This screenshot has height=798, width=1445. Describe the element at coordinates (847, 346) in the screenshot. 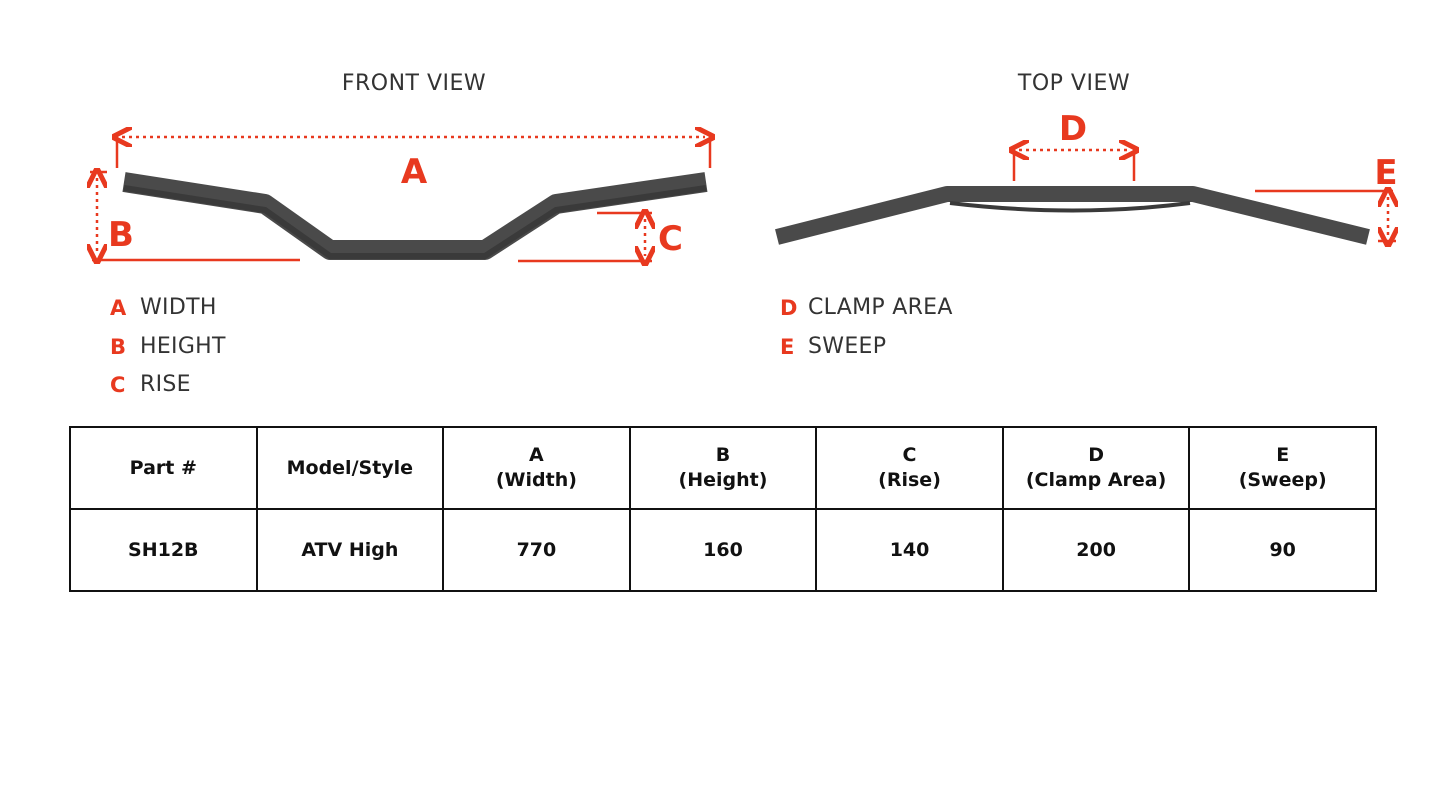

I see `legend-text: SWEEP` at that location.